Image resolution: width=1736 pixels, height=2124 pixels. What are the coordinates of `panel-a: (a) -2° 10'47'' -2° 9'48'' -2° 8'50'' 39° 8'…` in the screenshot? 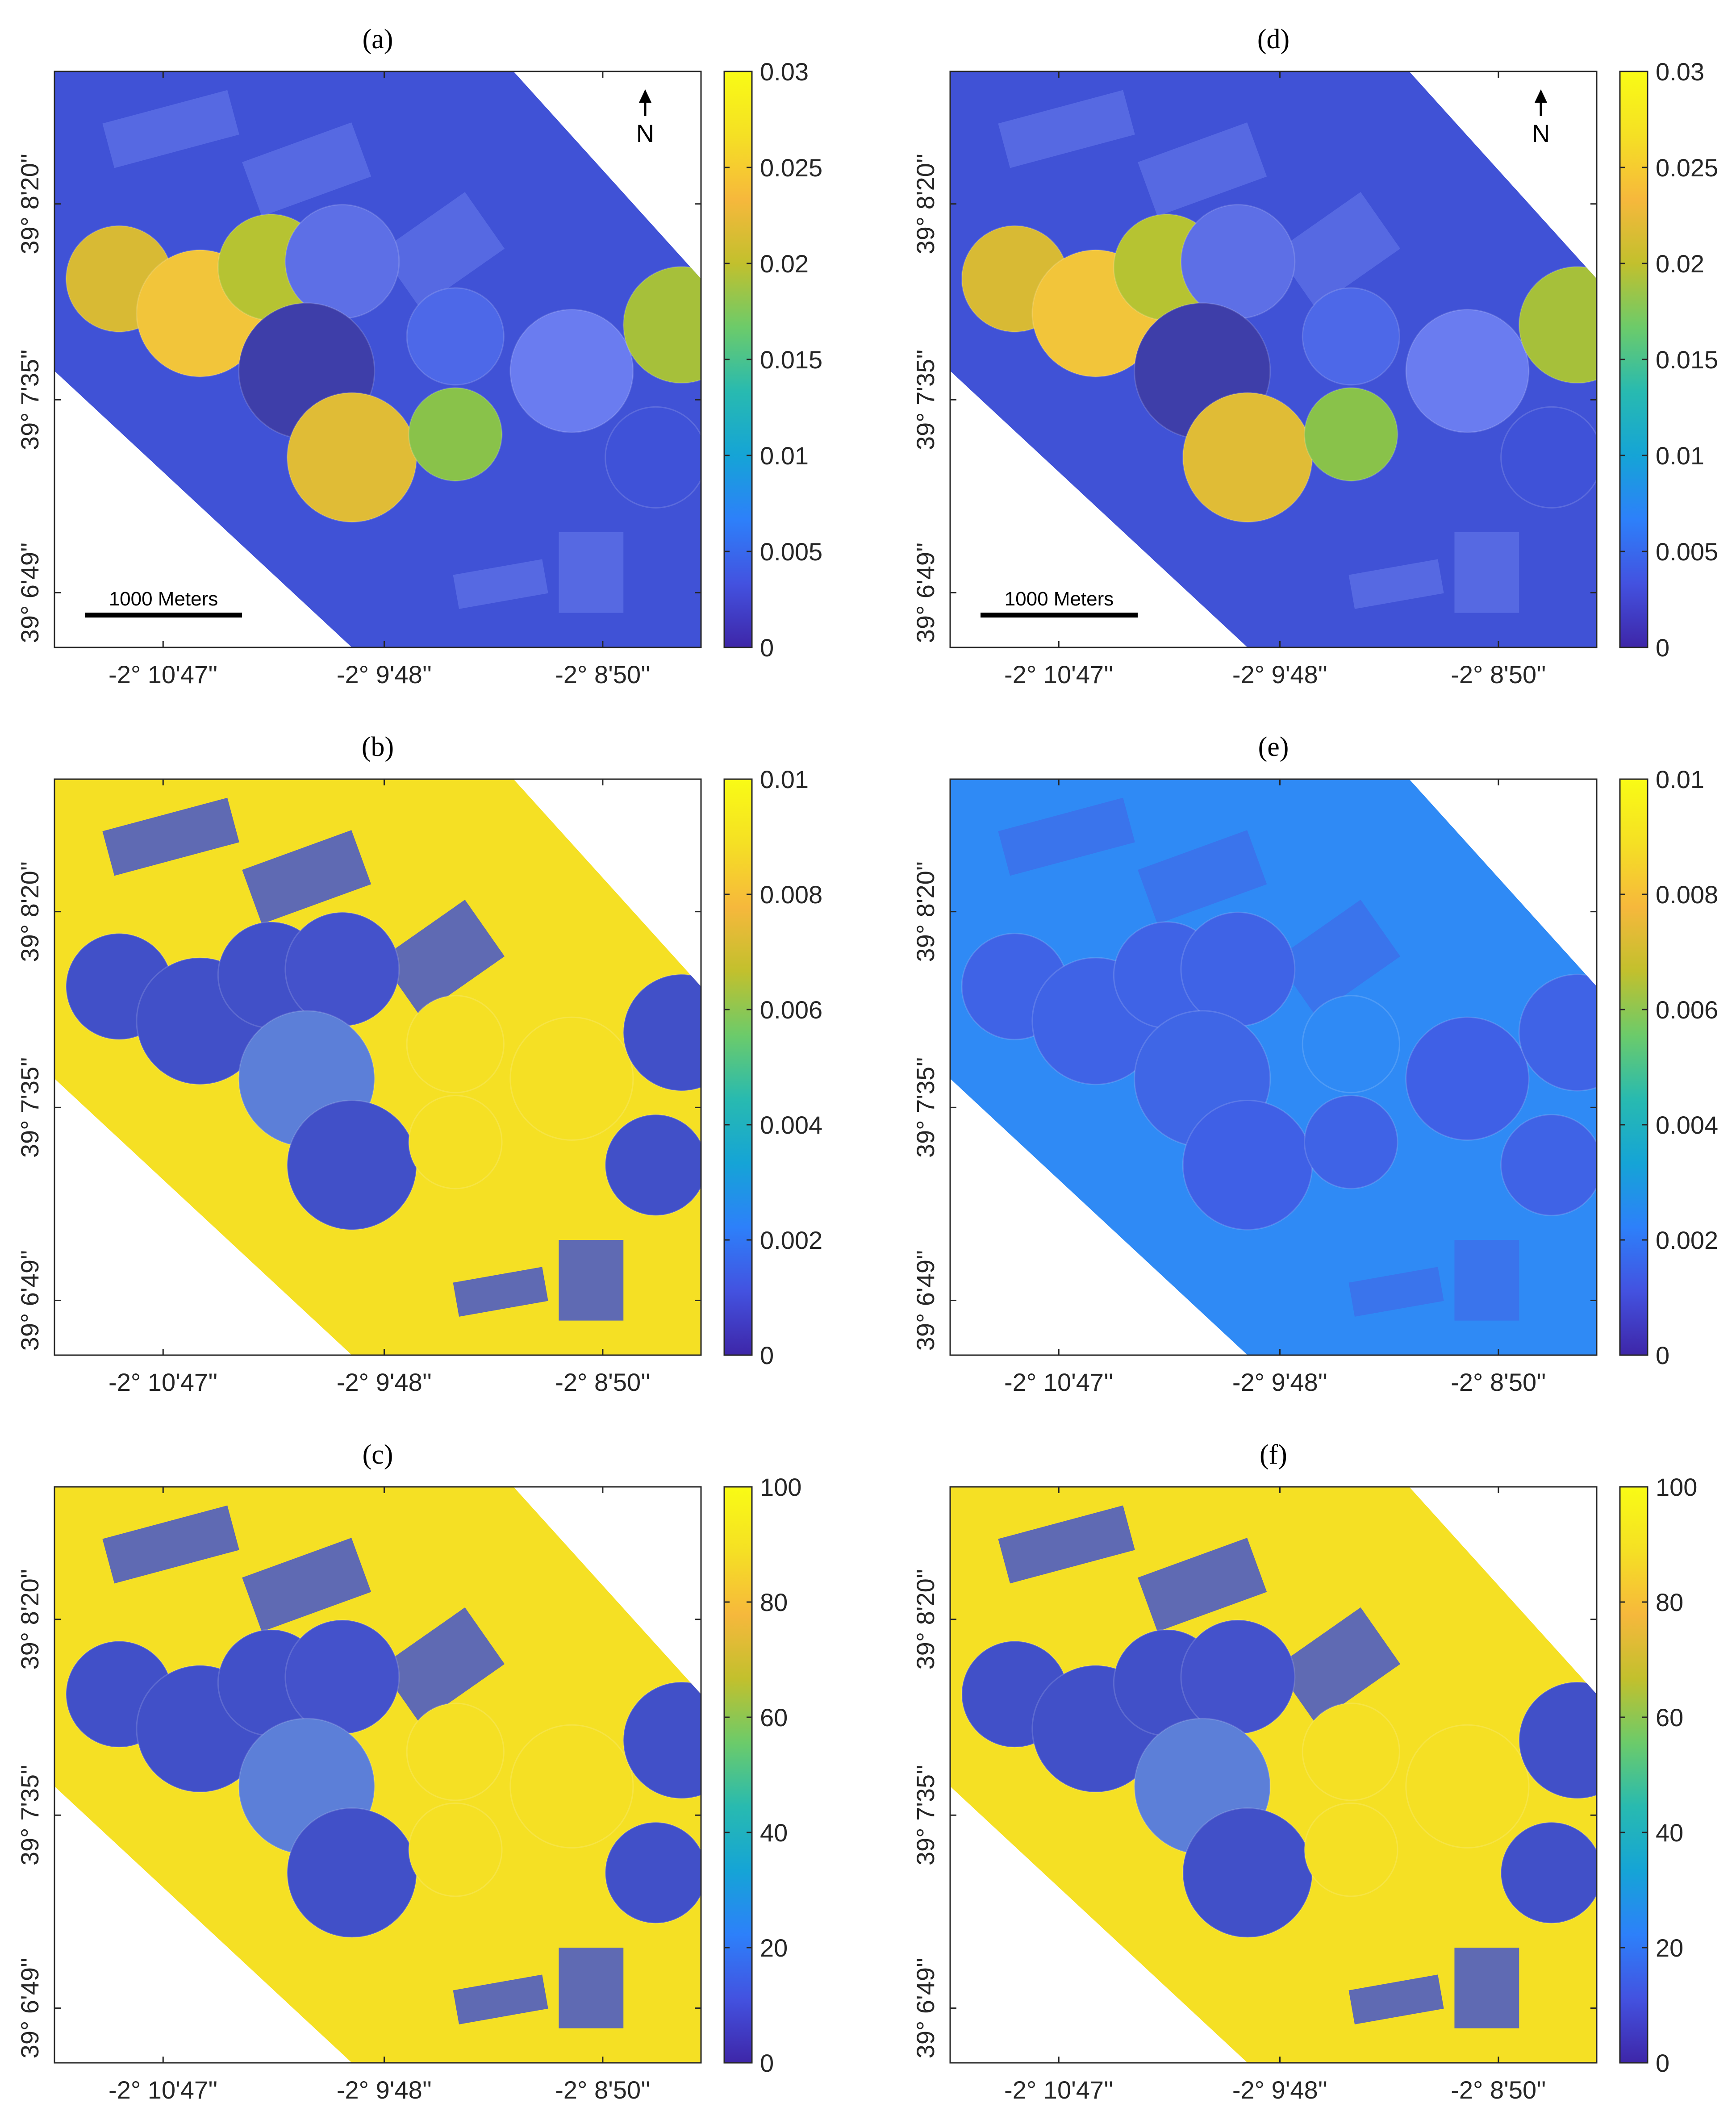 It's located at (419, 356).